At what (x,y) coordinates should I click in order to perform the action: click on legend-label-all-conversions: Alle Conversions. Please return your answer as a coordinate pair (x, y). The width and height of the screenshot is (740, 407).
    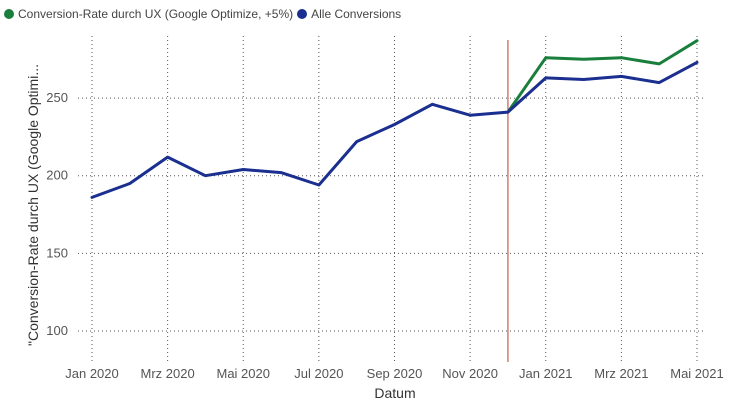
    Looking at the image, I should click on (356, 14).